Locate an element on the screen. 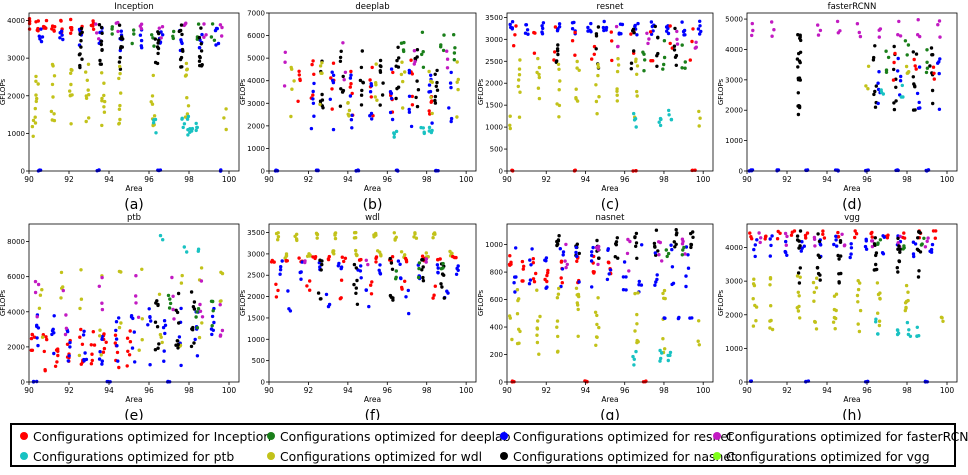 The image size is (968, 475). y-tick-label: 0 is located at coordinates (263, 383).